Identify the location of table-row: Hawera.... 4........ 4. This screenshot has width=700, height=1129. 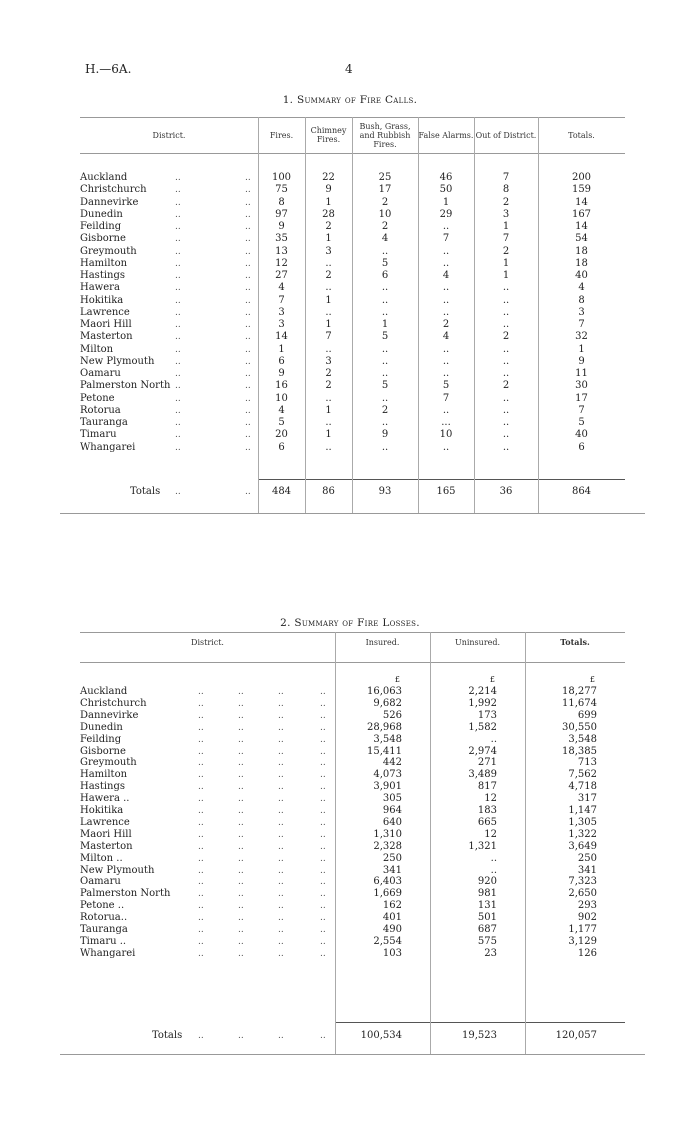
(352, 288).